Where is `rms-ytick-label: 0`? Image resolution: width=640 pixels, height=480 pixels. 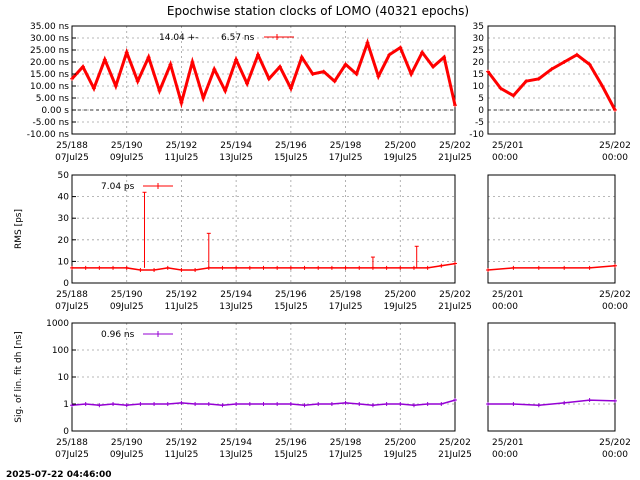
rms-ytick-label: 0 is located at coordinates (66, 284).